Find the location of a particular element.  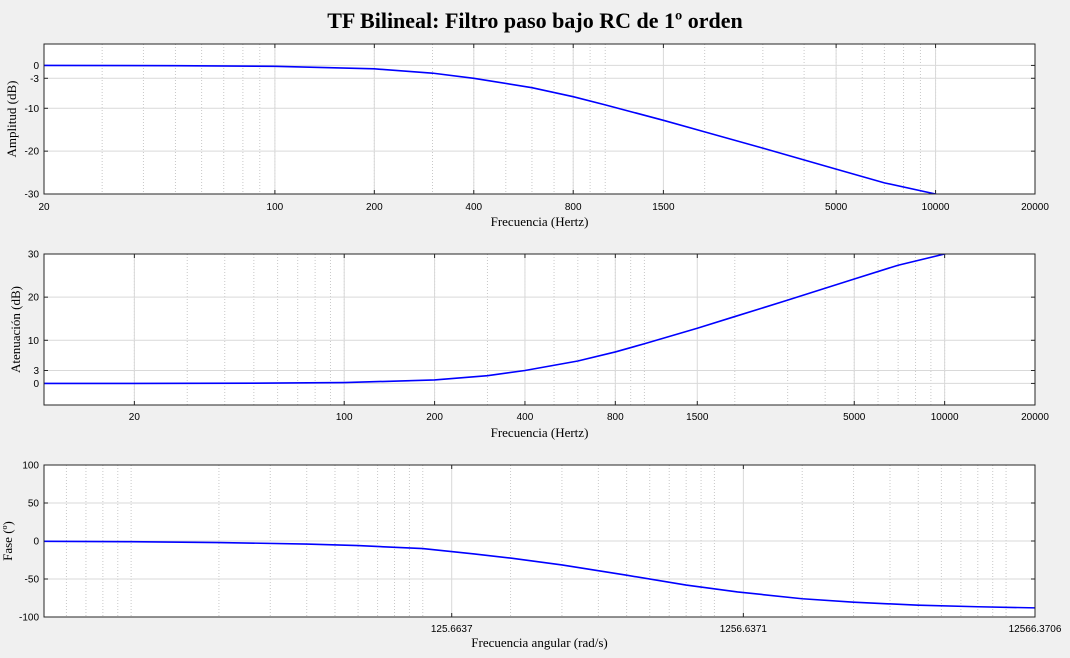

attenuation-y-tick-label: 3 is located at coordinates (36, 371).